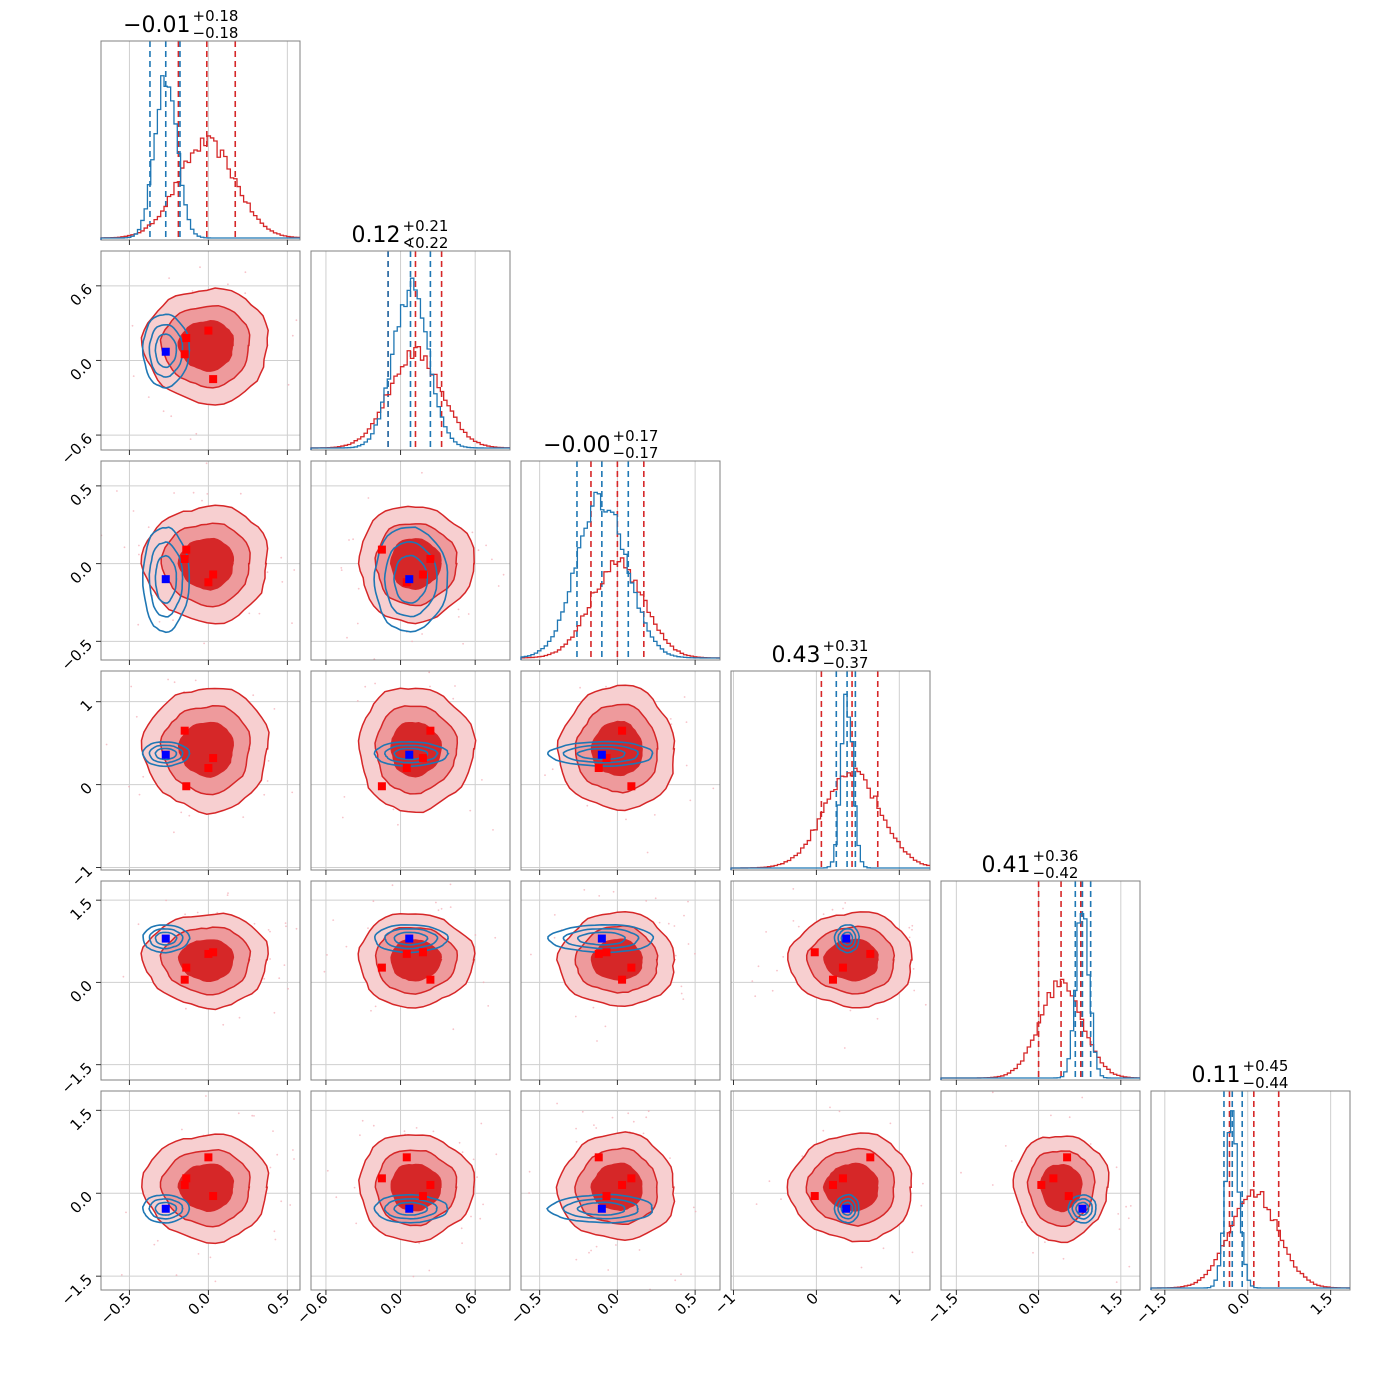 Image resolution: width=1390 pixels, height=1390 pixels. Describe the element at coordinates (156, 25) in the screenshot. I see `panel-title-0: −0.01` at that location.